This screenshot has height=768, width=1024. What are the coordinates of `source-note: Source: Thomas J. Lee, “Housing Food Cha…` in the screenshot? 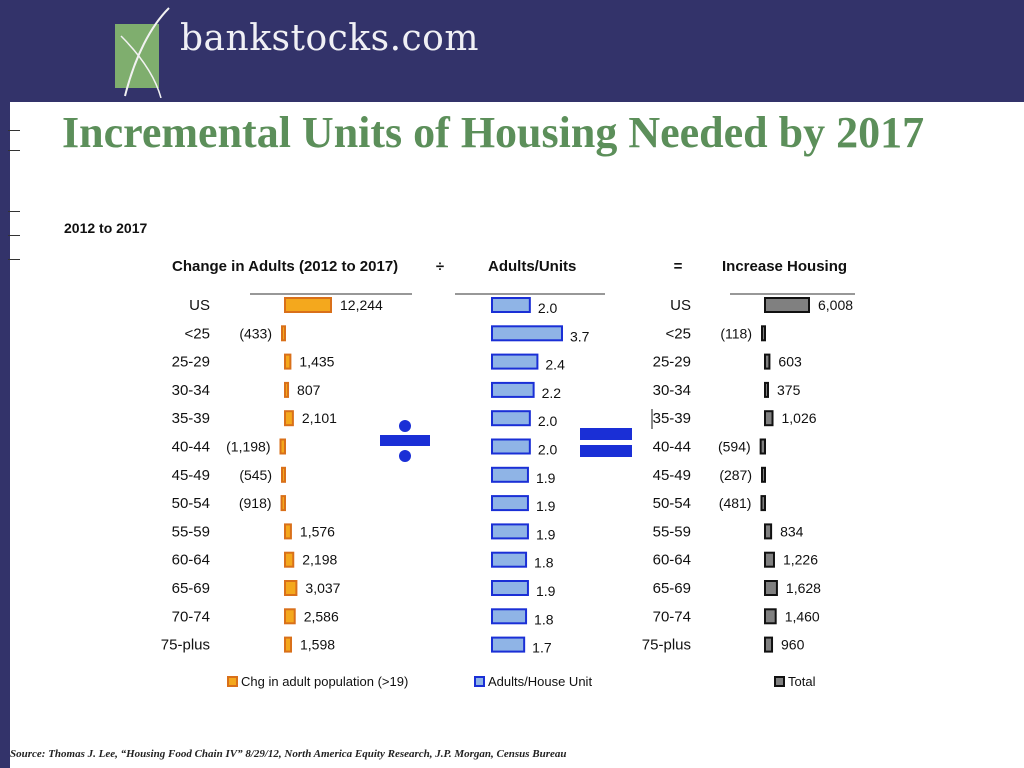 It's located at (288, 754).